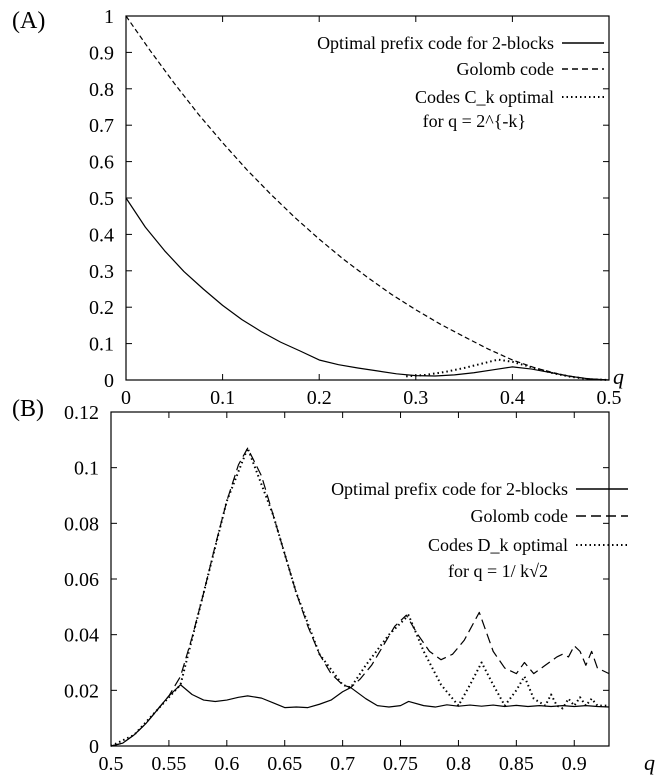 The height and width of the screenshot is (781, 672). What do you see at coordinates (81, 580) in the screenshot?
I see `panel-b-y-tick-label: 0.06` at bounding box center [81, 580].